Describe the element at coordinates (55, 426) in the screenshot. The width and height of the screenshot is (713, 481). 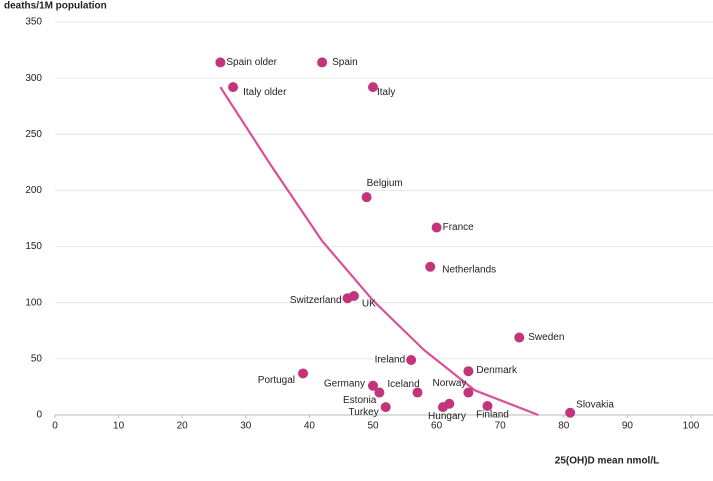
I see `x-tick-label: 0` at that location.